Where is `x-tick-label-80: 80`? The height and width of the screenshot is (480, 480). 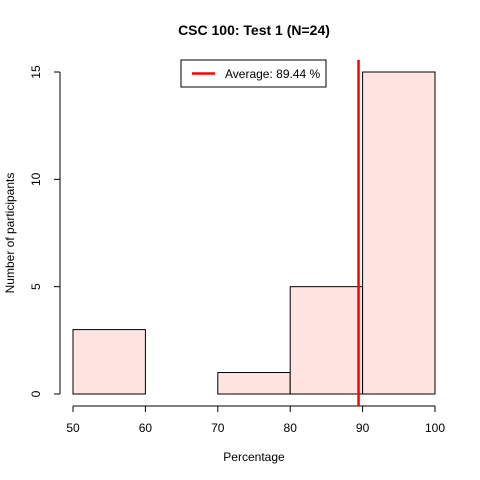 x-tick-label-80: 80 is located at coordinates (291, 428).